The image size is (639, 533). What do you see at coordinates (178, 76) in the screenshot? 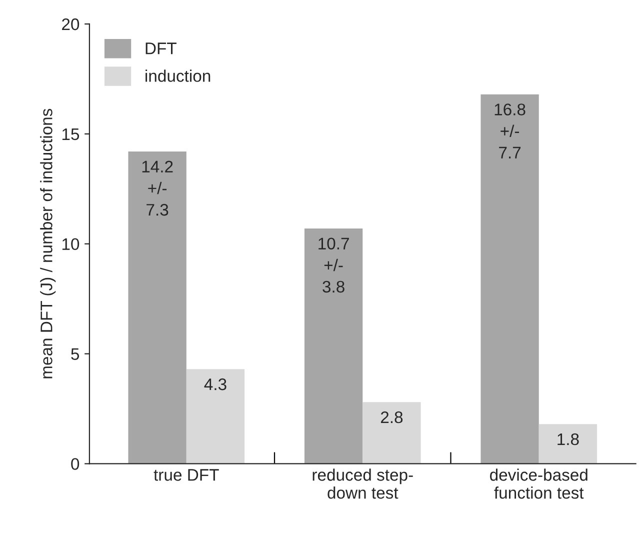
I see `legend-label: induction` at bounding box center [178, 76].